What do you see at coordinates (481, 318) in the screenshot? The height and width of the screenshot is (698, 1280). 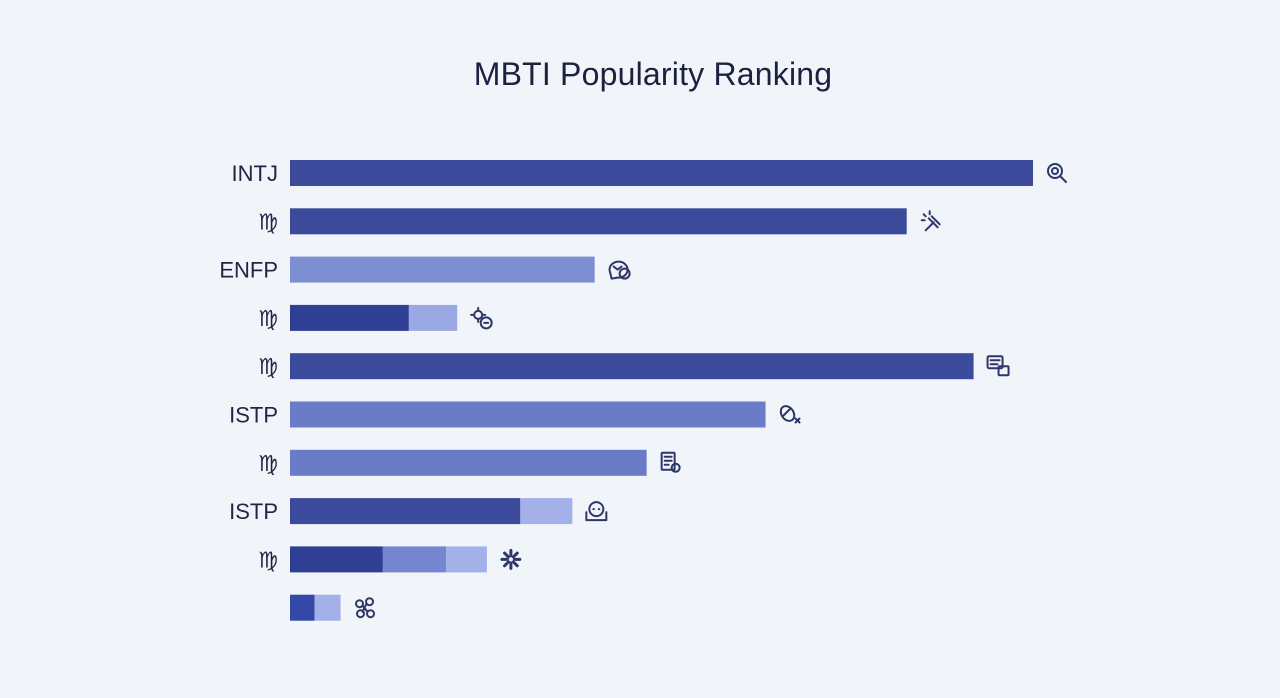 I see `gear-chat-icon` at bounding box center [481, 318].